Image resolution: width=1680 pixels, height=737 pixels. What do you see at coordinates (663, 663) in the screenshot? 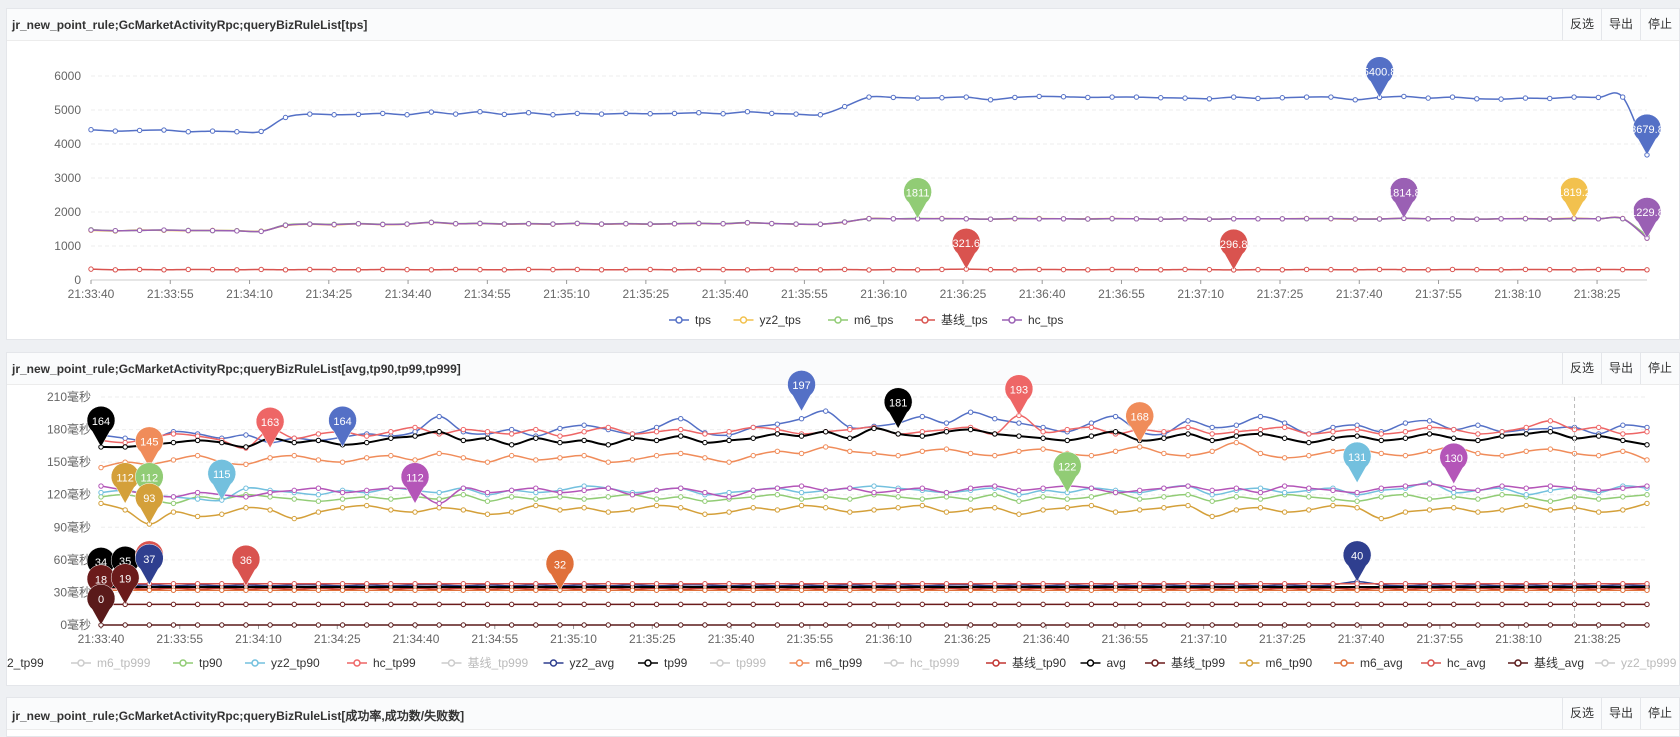
I see `legend-item: tp99` at bounding box center [663, 663].